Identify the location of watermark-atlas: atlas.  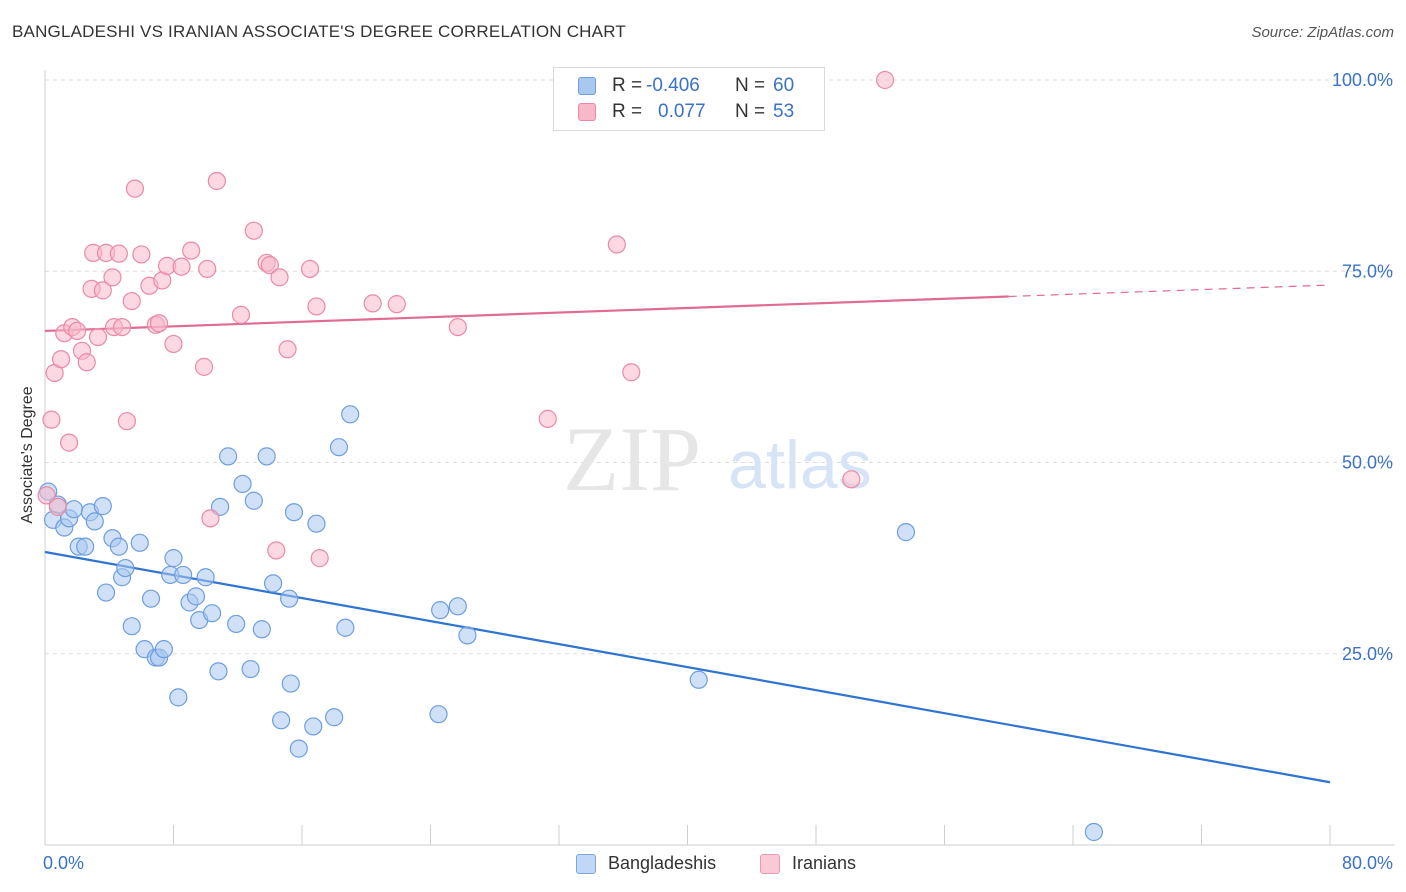
(800, 465).